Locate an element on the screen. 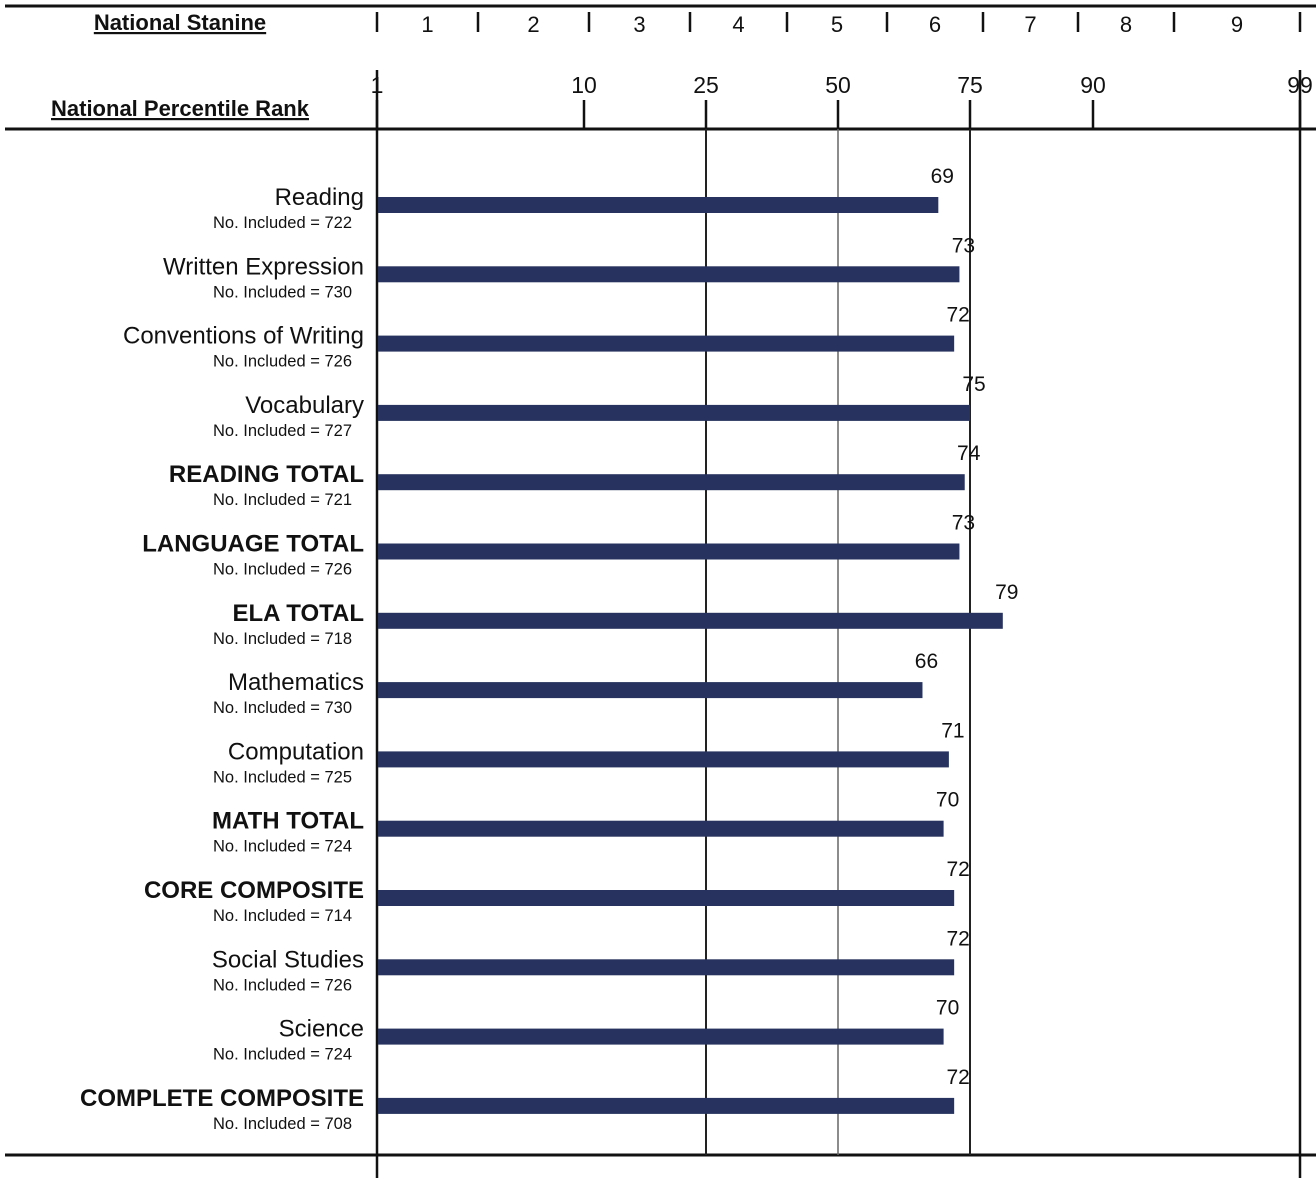 This screenshot has height=1178, width=1316. value-label: 79 is located at coordinates (1006, 592).